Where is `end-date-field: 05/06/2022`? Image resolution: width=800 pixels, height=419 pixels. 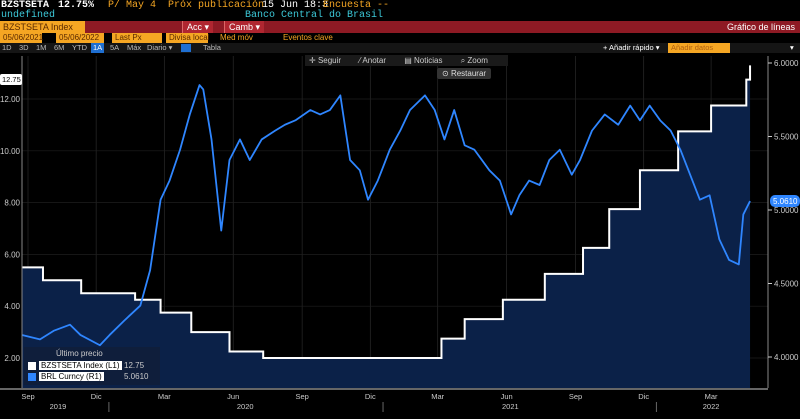 end-date-field: 05/06/2022 is located at coordinates (80, 38).